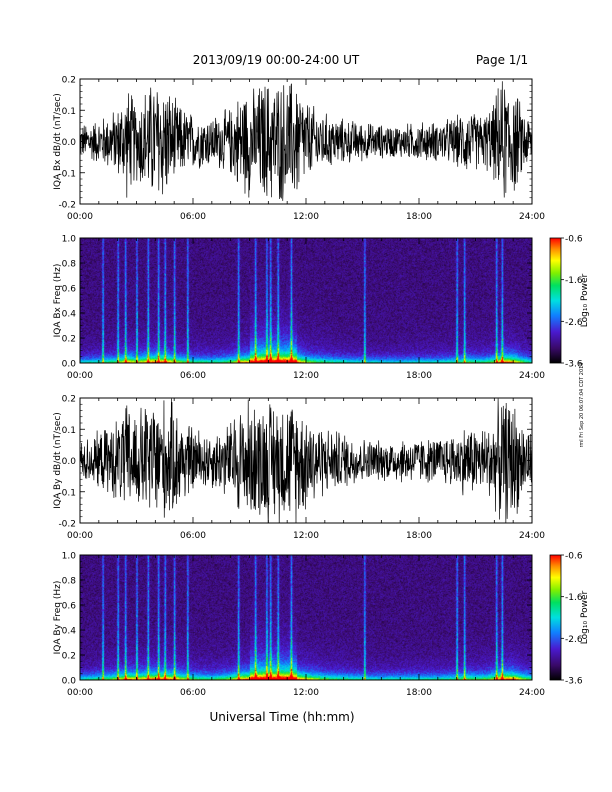  Describe the element at coordinates (502, 60) in the screenshot. I see `page-indicator: Page 1/1` at that location.